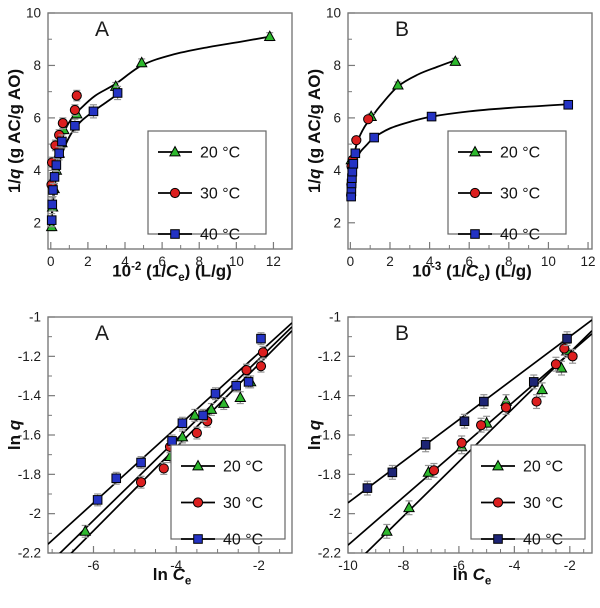  What do you see at coordinates (430, 261) in the screenshot?
I see `x-tick-label: 4` at bounding box center [430, 261].